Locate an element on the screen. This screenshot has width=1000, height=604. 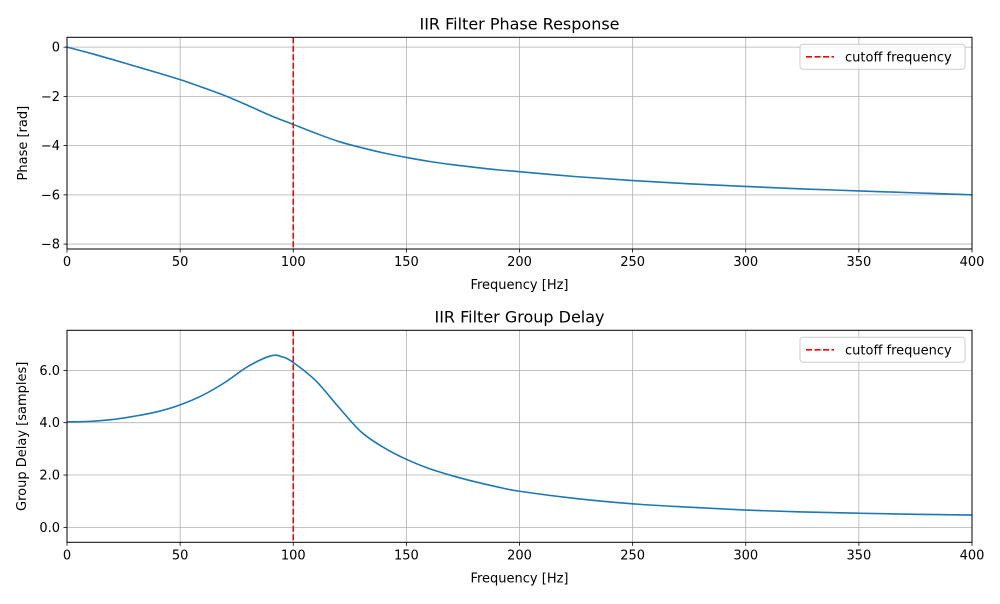
y-tick-label: −4 is located at coordinates (50, 146).